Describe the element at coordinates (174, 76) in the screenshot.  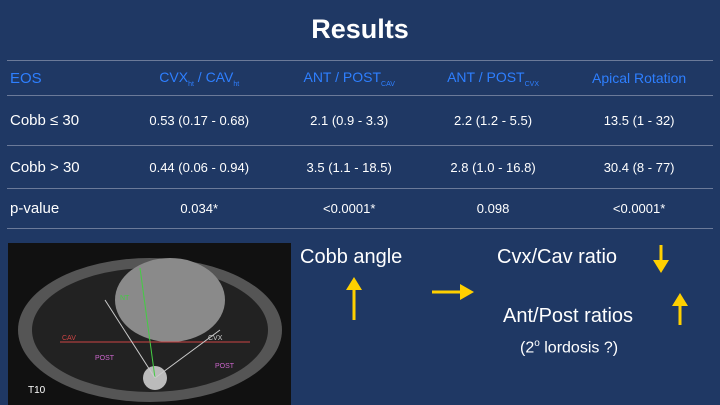
I see `text: CVX` at that location.